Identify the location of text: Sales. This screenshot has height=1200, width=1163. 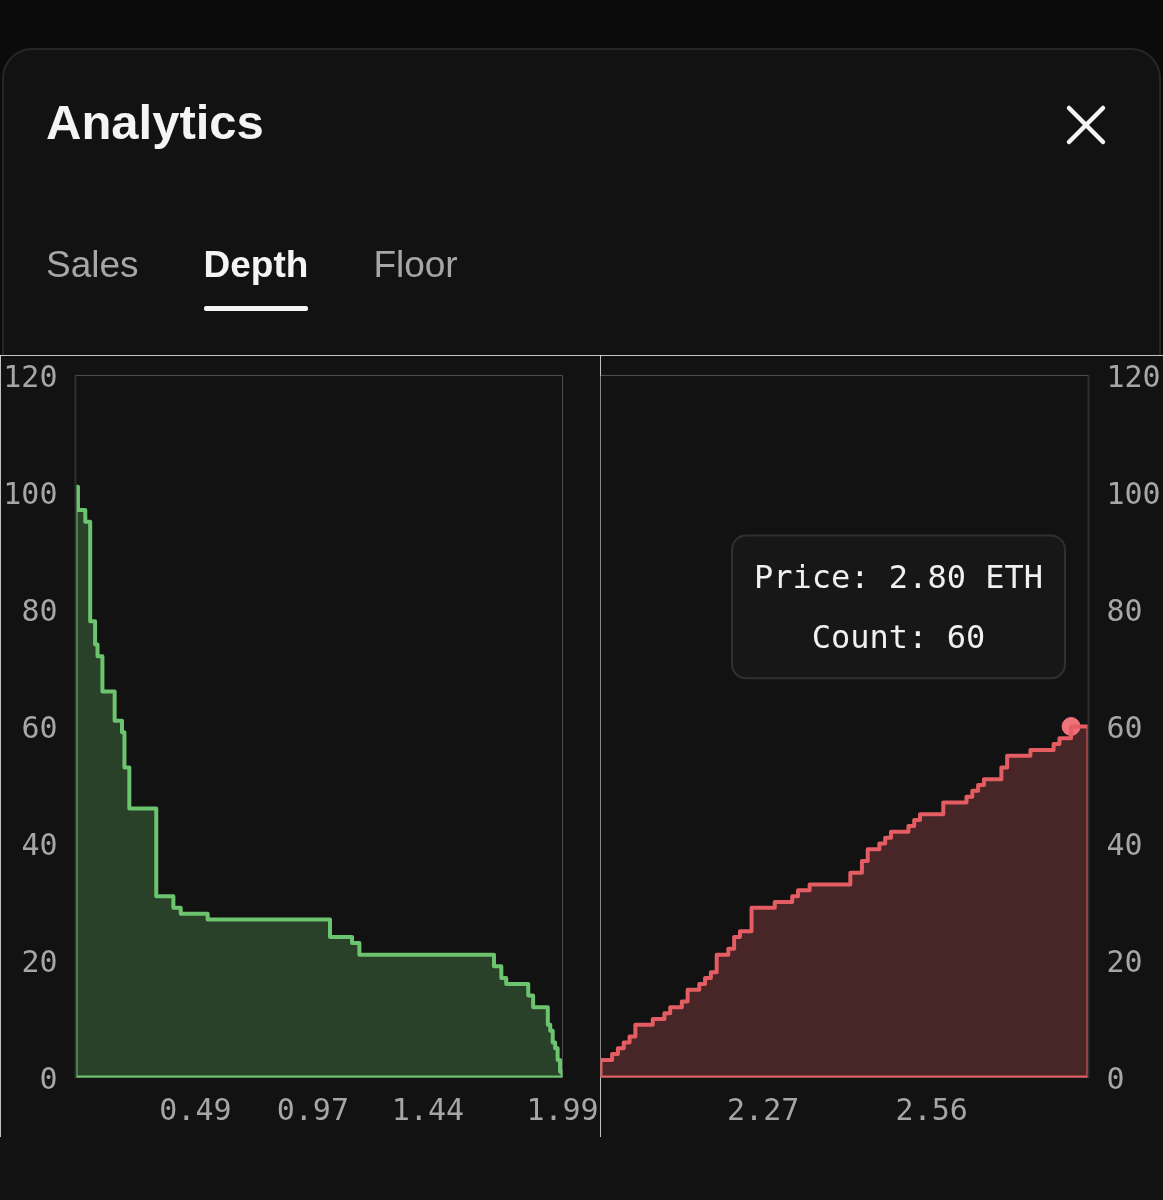
(92, 265).